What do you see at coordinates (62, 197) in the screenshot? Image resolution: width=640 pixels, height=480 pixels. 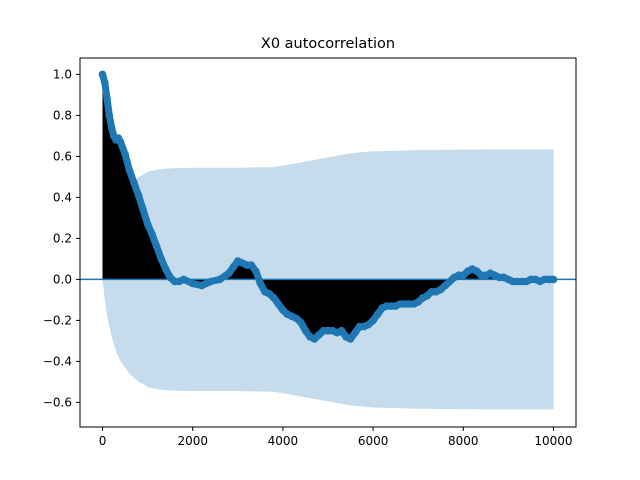 I see `y-tick-label: 0.4` at bounding box center [62, 197].